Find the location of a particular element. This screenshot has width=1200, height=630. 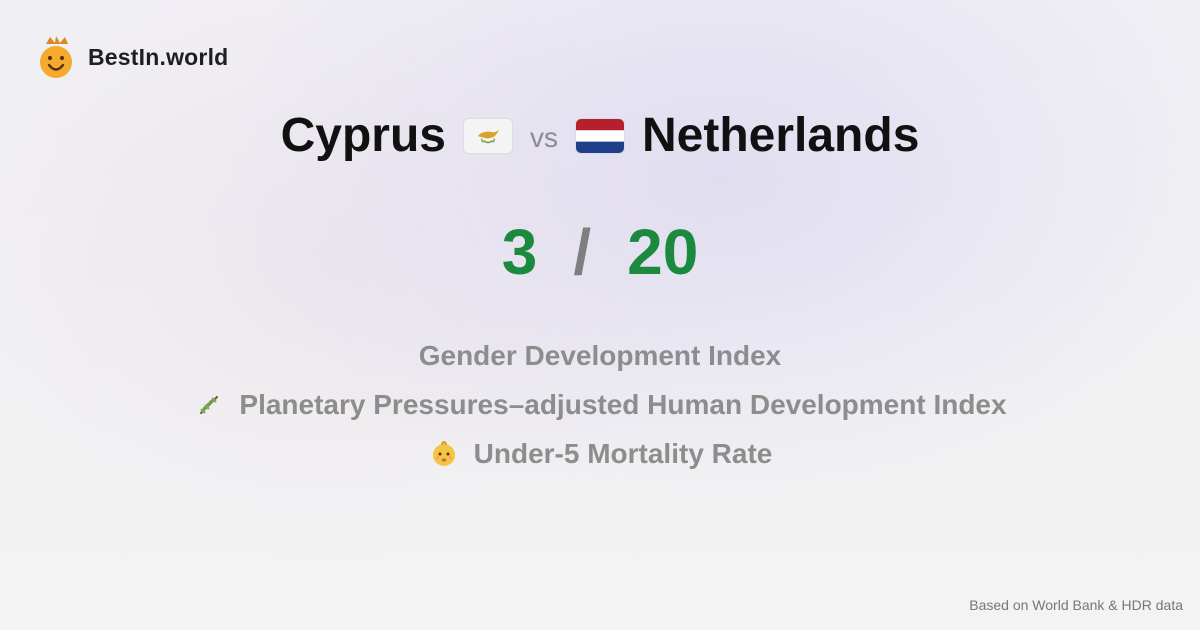

metric-label: Under-5 Mortality Rate is located at coordinates (623, 453).